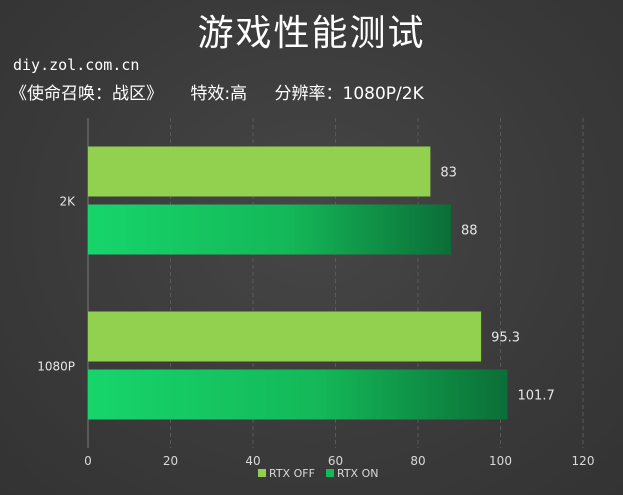 The width and height of the screenshot is (623, 495). What do you see at coordinates (86, 94) in the screenshot?
I see `game-name: 《使命召唤：战区》` at bounding box center [86, 94].